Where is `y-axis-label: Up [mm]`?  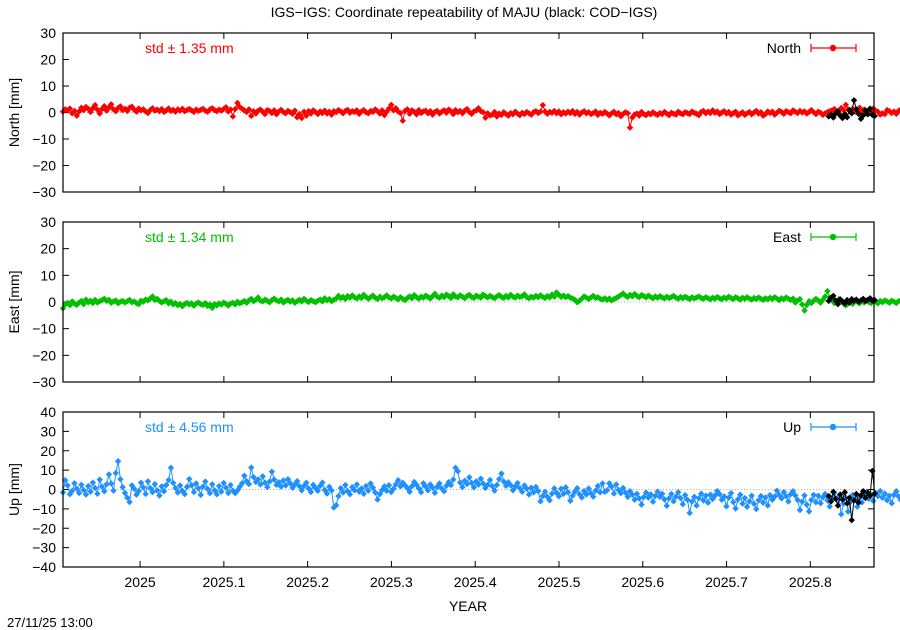 y-axis-label: Up [mm] is located at coordinates (14, 489).